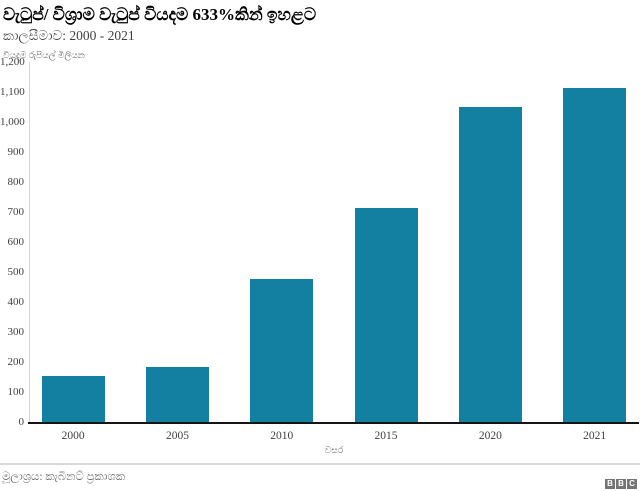  What do you see at coordinates (12, 122) in the screenshot?
I see `y-tick-label: 1,000` at bounding box center [12, 122].